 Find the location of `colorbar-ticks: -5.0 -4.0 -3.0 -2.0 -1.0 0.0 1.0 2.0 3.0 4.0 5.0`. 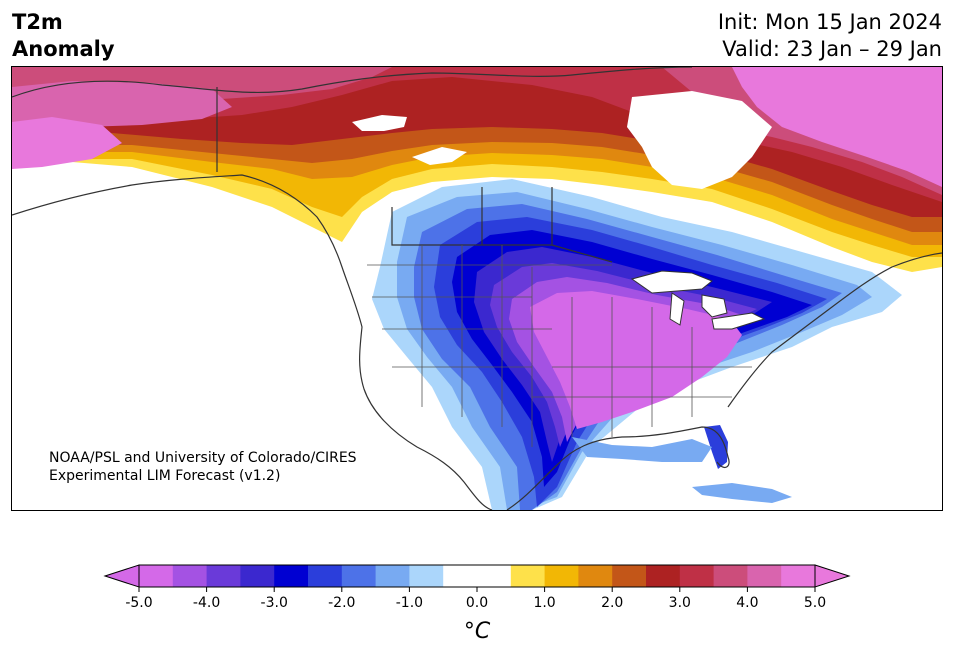

colorbar-ticks: -5.0 -4.0 -3.0 -2.0 -1.0 0.0 1.0 2.0 3.0 4.0 5.0 is located at coordinates (475, 599).